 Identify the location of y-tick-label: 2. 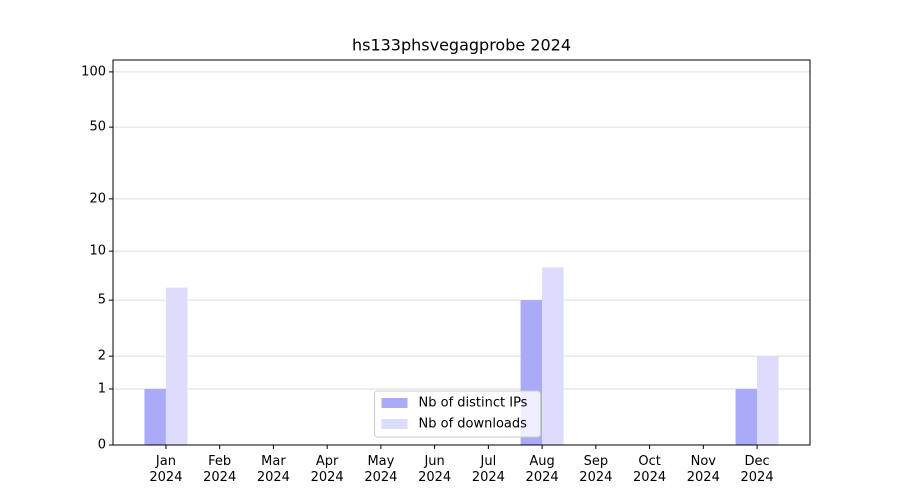
(102, 356).